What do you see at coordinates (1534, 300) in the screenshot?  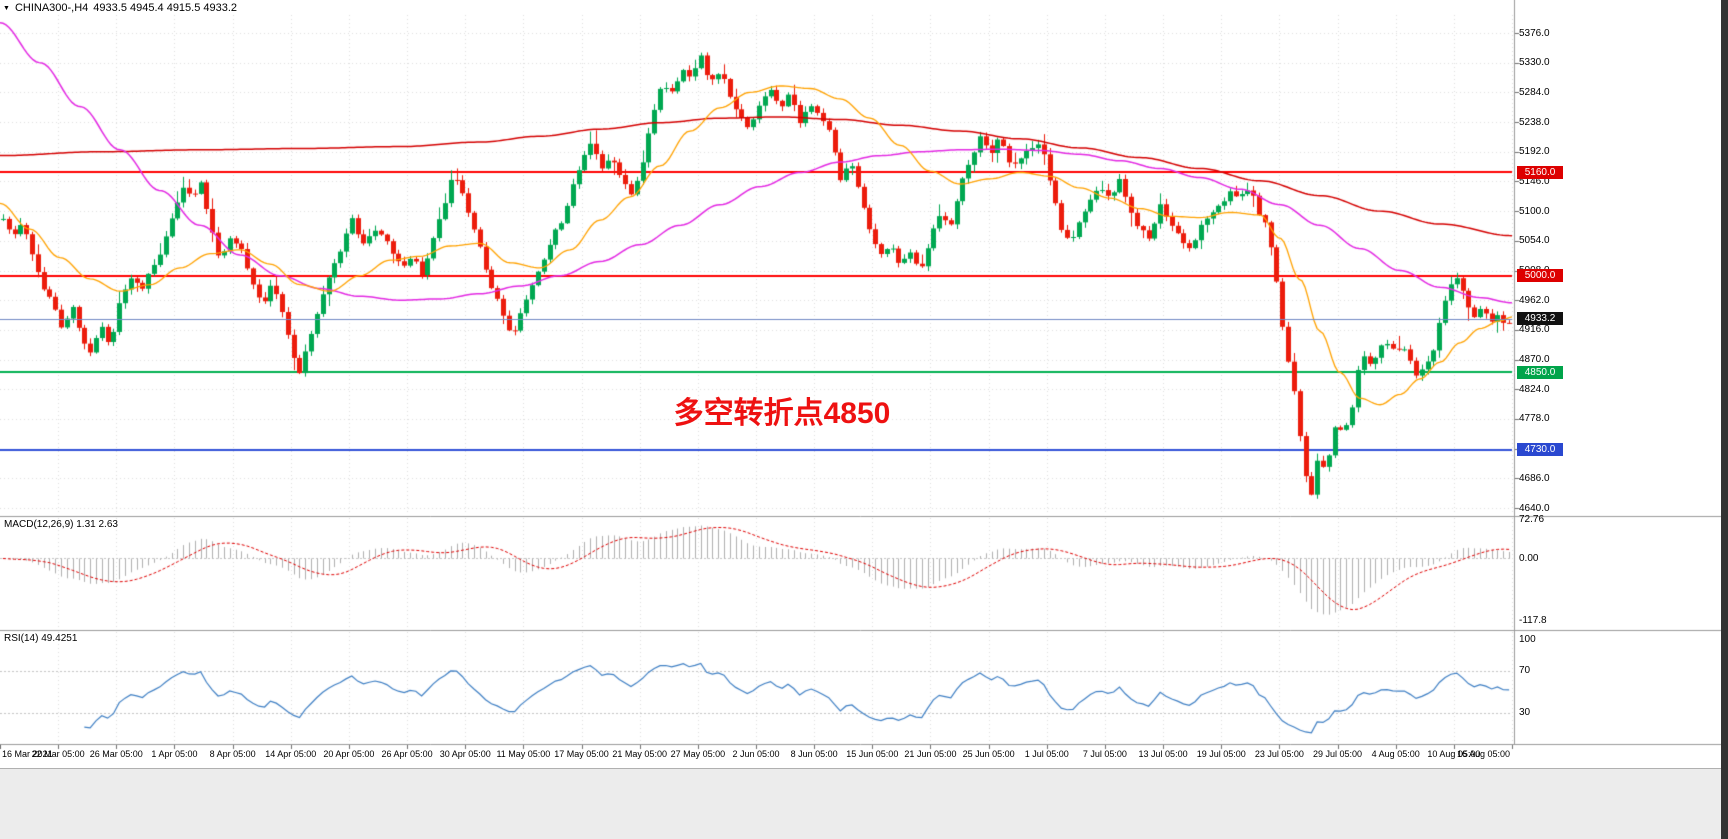 I see `price-axis-tick: 4962.0` at bounding box center [1534, 300].